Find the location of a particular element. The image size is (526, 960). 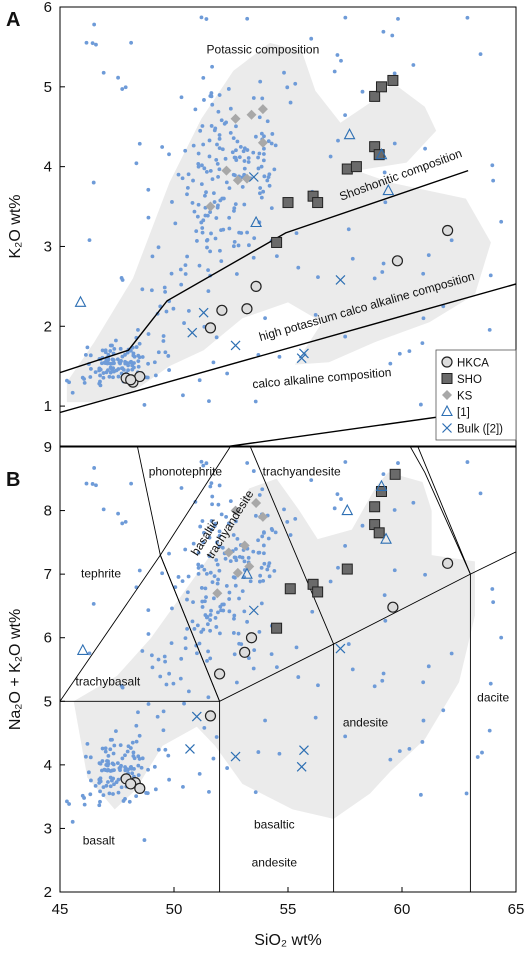

y-tick-label: 6 is located at coordinates (48, 8).